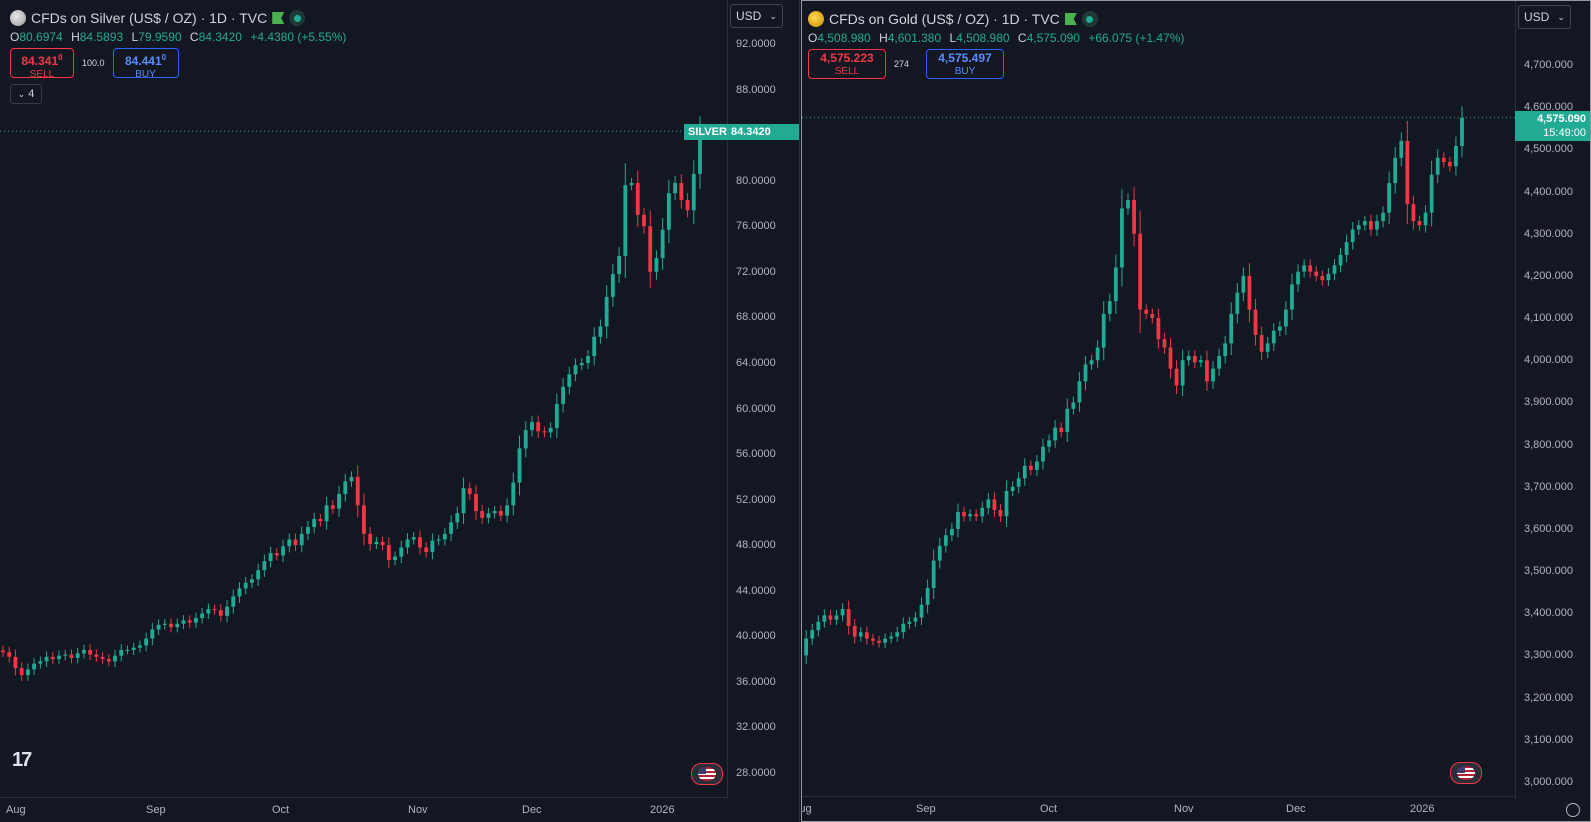 This screenshot has height=822, width=1591. What do you see at coordinates (363, 809) in the screenshot?
I see `silver-time-axis: Aug Sep Oct Nov Dec 2026` at bounding box center [363, 809].